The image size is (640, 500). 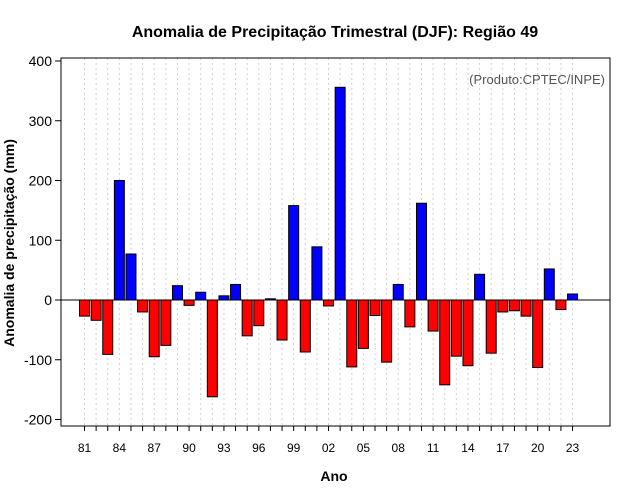 What do you see at coordinates (363, 324) in the screenshot?
I see `bar-2005` at bounding box center [363, 324].